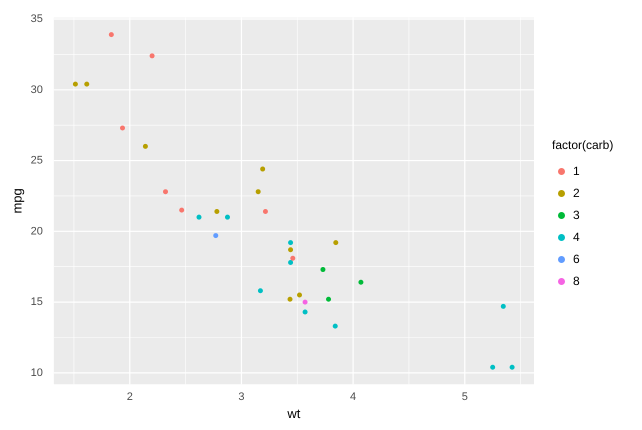 The width and height of the screenshot is (642, 430). Describe the element at coordinates (16, 201) in the screenshot. I see `y-axis-title: mpg` at that location.